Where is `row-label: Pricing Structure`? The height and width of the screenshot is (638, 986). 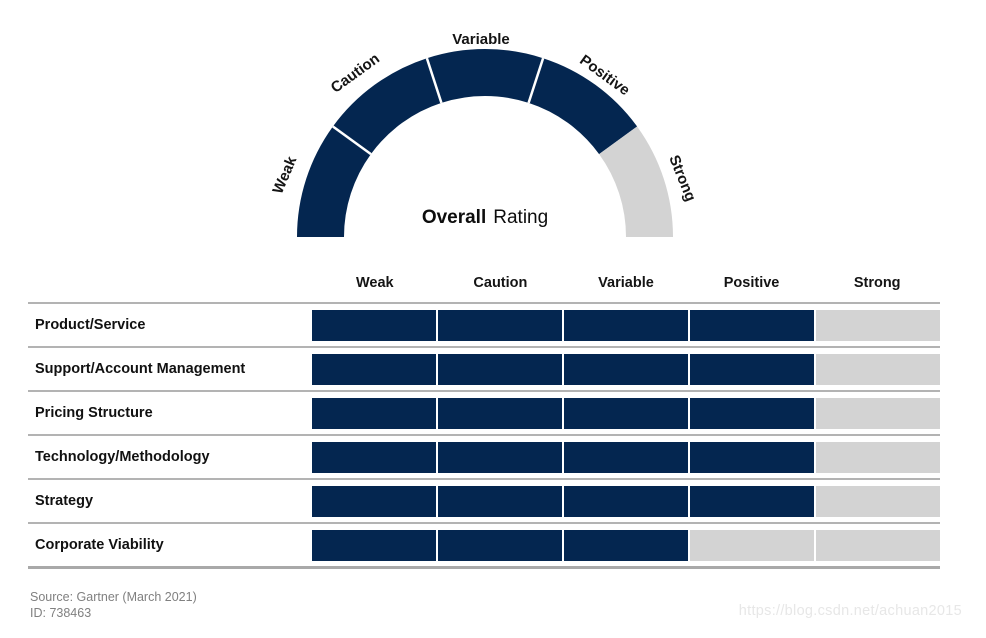 row-label: Pricing Structure is located at coordinates (94, 413).